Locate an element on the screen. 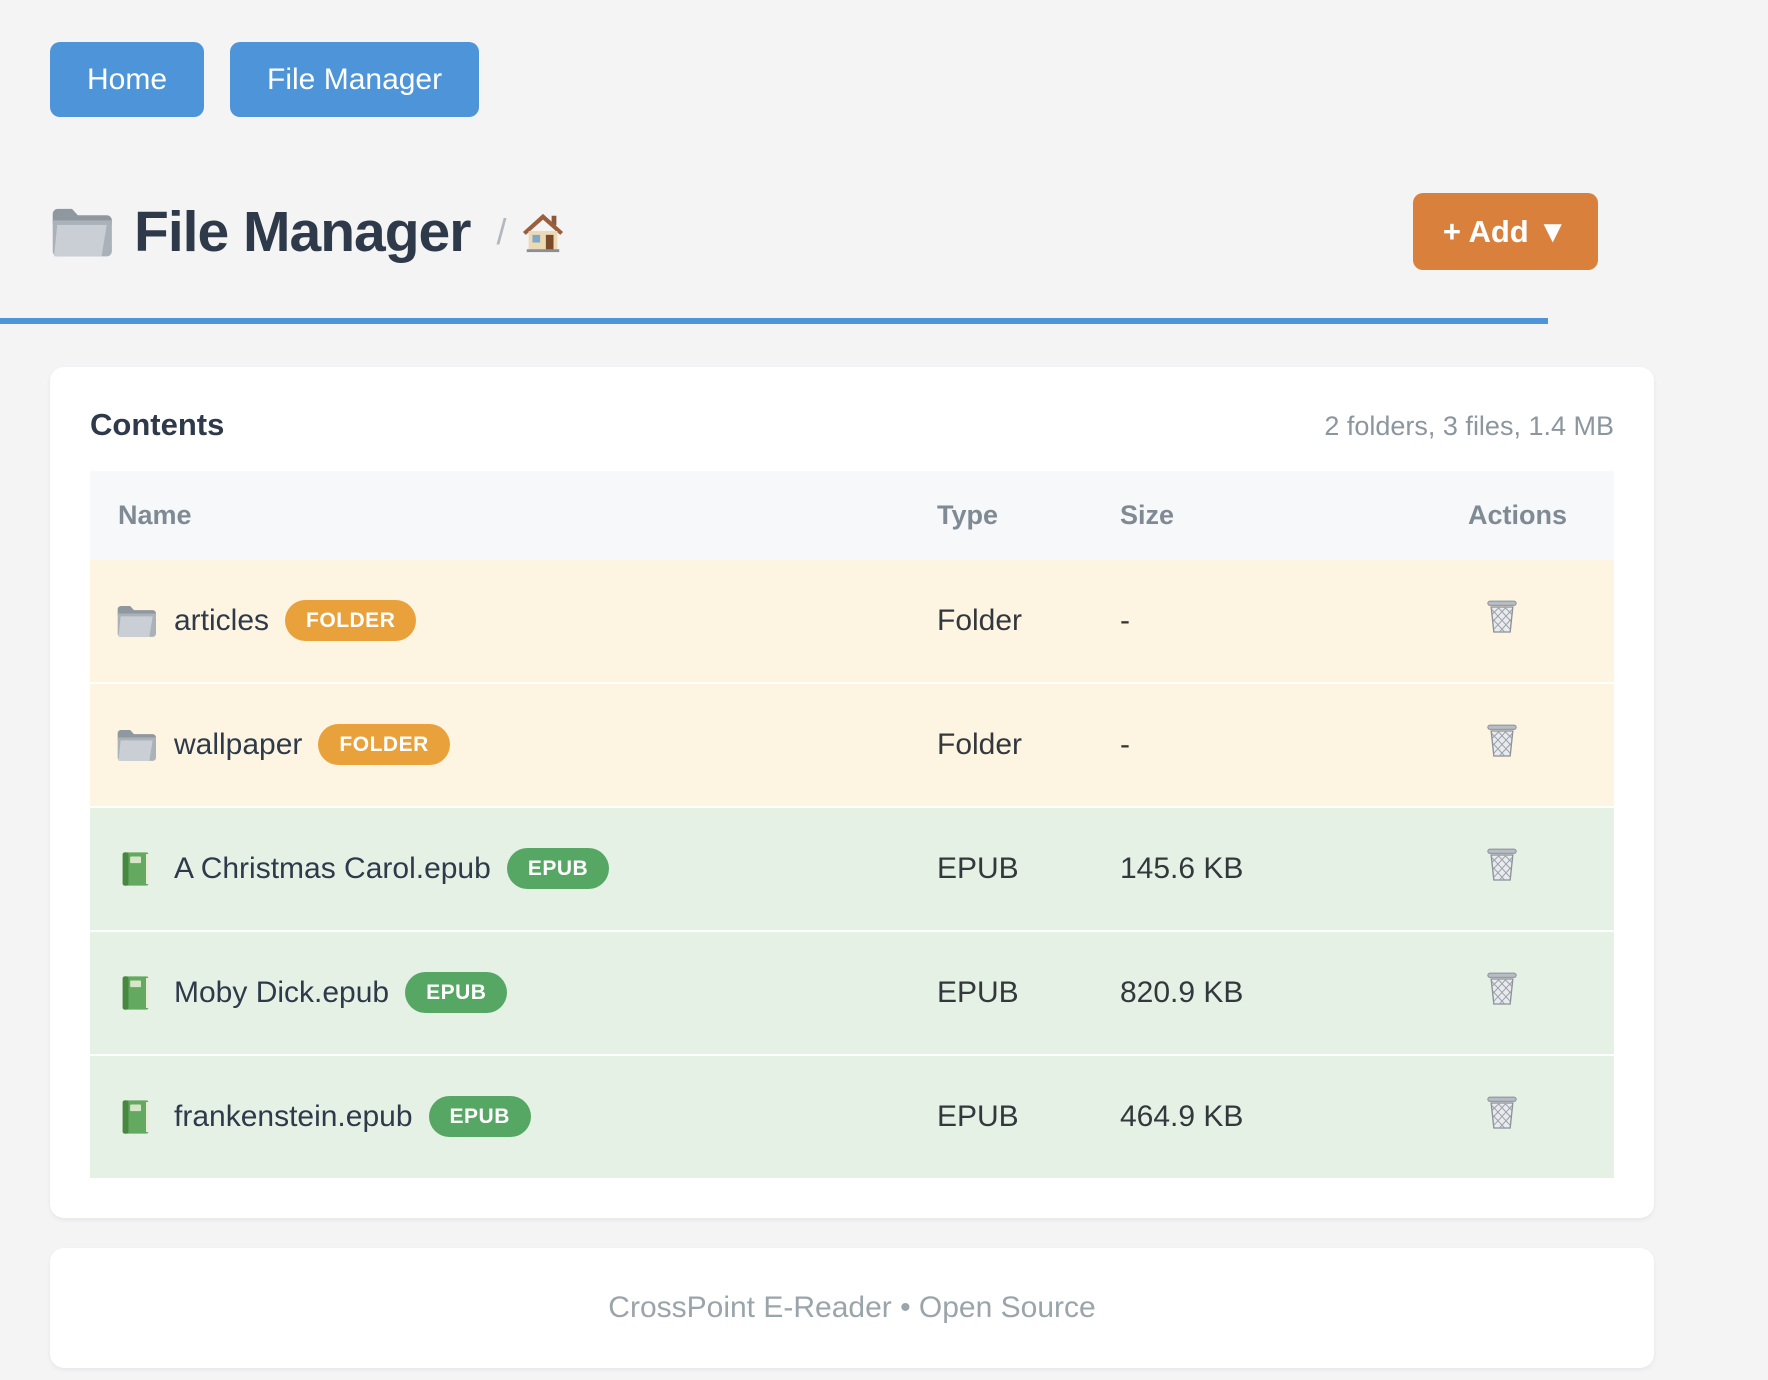 The height and width of the screenshot is (1380, 1768). top-nav: Home File Manager is located at coordinates (824, 58).